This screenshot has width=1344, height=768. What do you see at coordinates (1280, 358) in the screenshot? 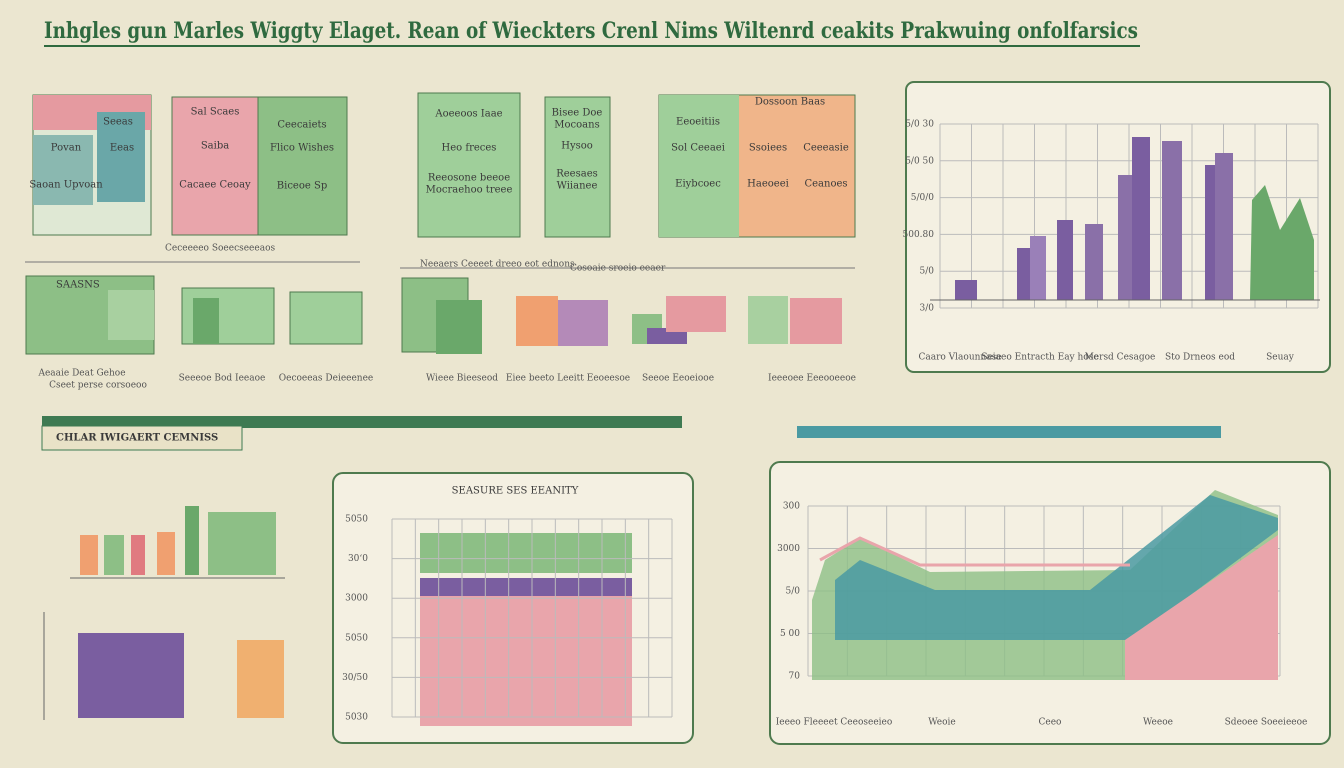
I see `x-tick-label: Seuay` at bounding box center [1280, 358].